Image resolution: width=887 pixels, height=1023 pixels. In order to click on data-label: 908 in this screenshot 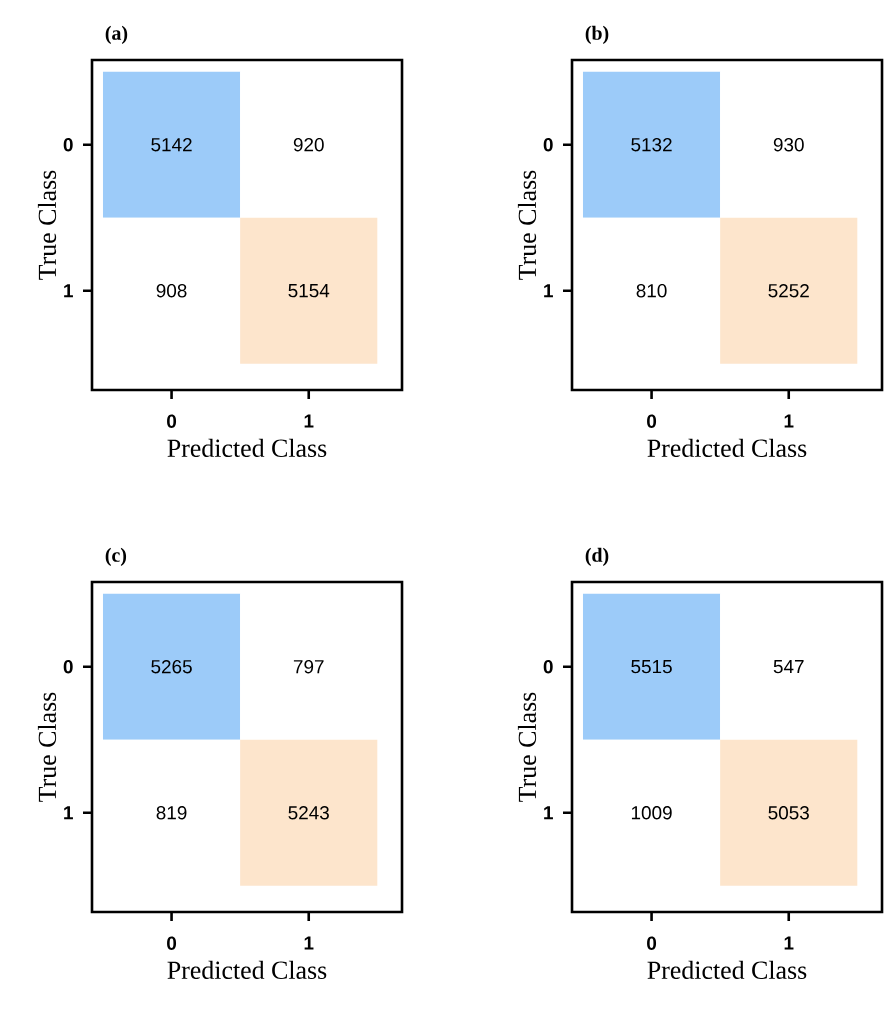, I will do `click(171, 291)`.